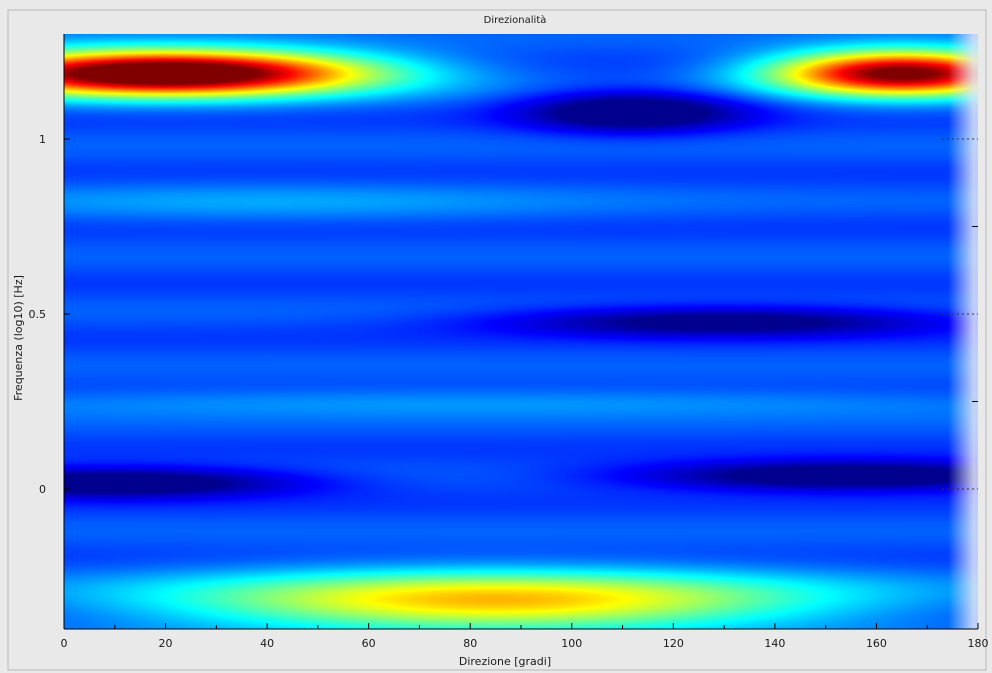 The height and width of the screenshot is (673, 992). What do you see at coordinates (18, 338) in the screenshot?
I see `y-axis-label: Frequenza (log10) [Hz]` at bounding box center [18, 338].